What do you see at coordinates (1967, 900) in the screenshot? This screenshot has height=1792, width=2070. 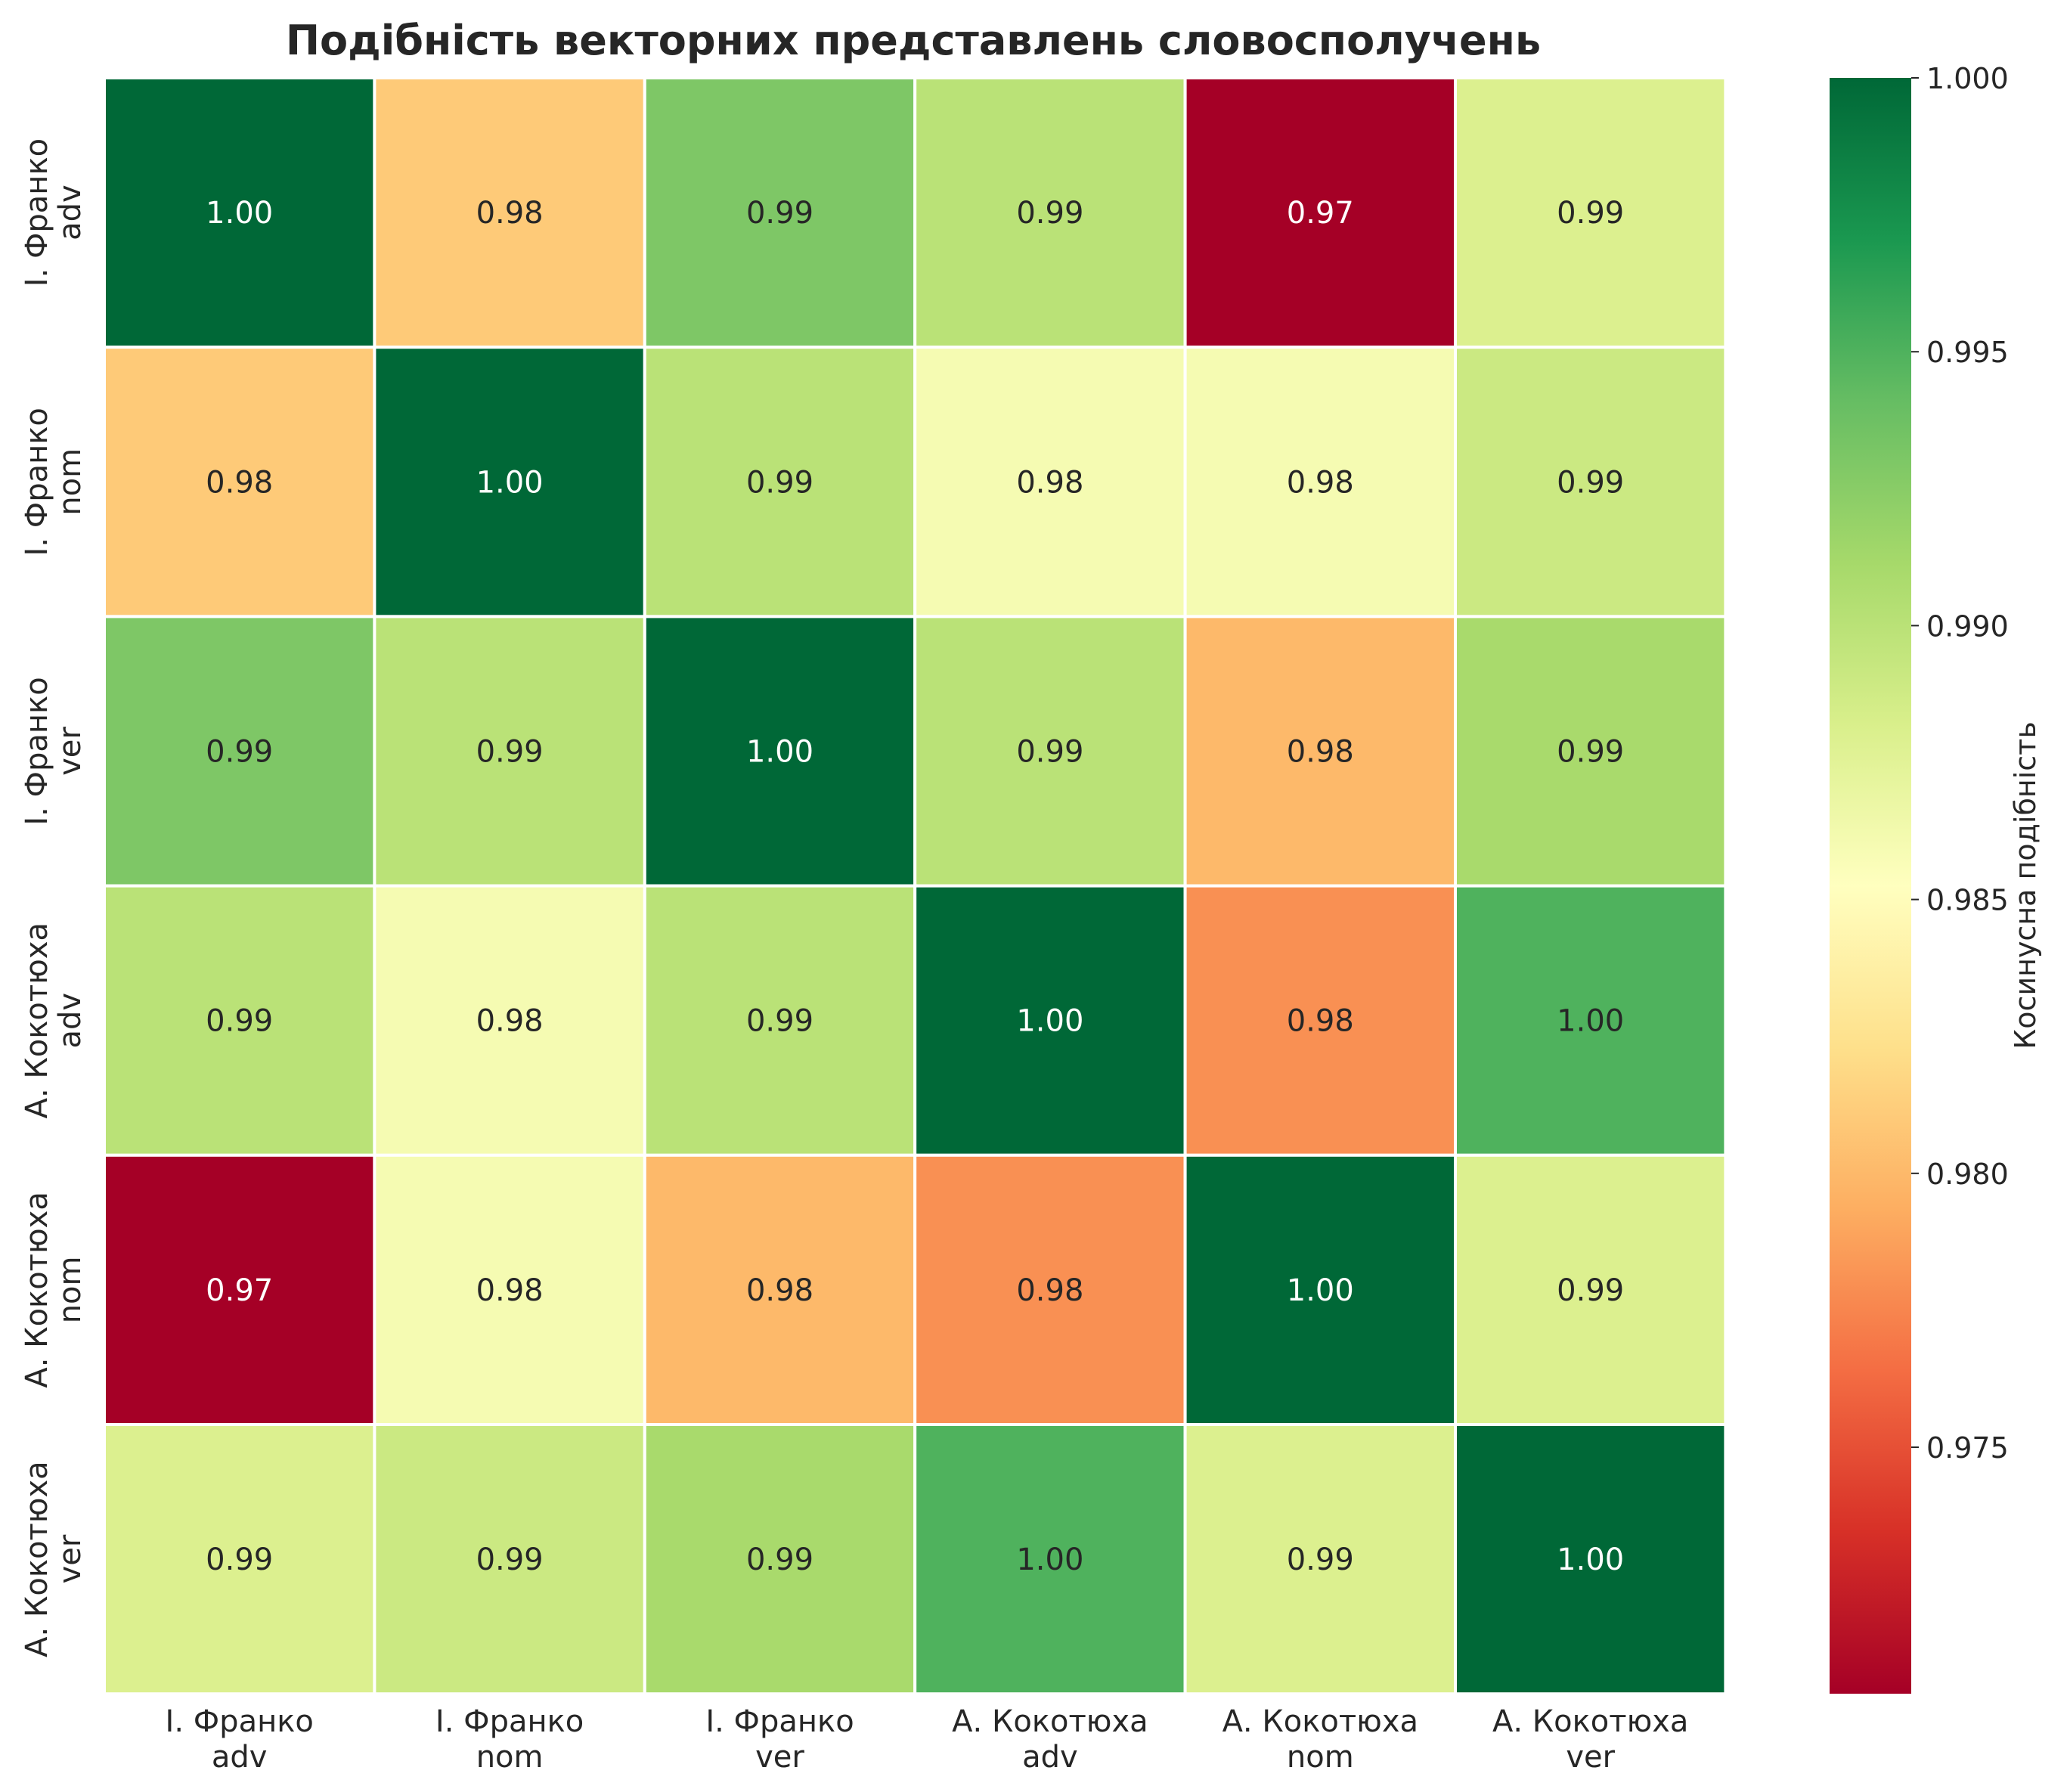 I see `colorbar-tick-label: 0.985` at bounding box center [1967, 900].